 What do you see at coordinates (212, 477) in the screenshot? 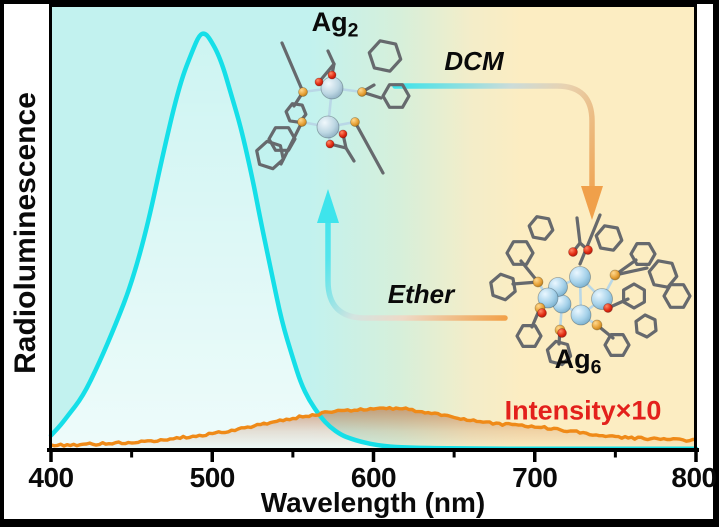
I see `x-tick-label-500: 500` at bounding box center [212, 477].